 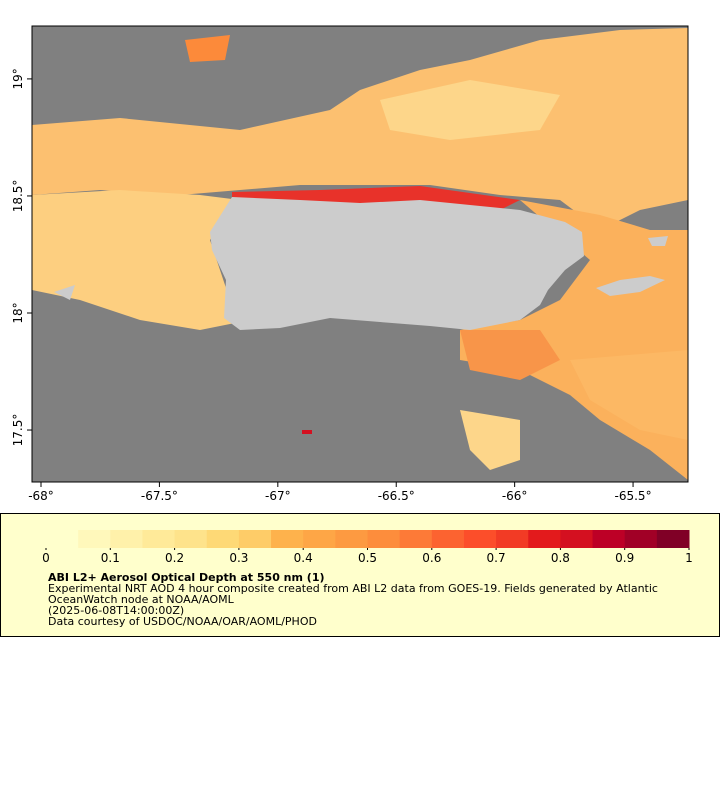 What do you see at coordinates (689, 558) in the screenshot?
I see `colorbar-tick-label: 1` at bounding box center [689, 558].